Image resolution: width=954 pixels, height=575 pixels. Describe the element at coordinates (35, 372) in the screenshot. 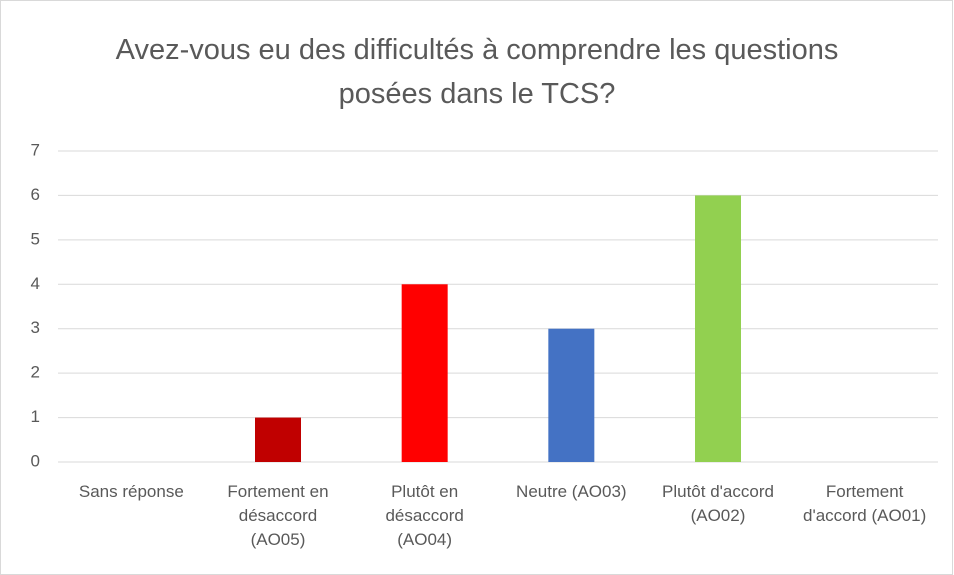

I see `y-tick-label: 2` at that location.